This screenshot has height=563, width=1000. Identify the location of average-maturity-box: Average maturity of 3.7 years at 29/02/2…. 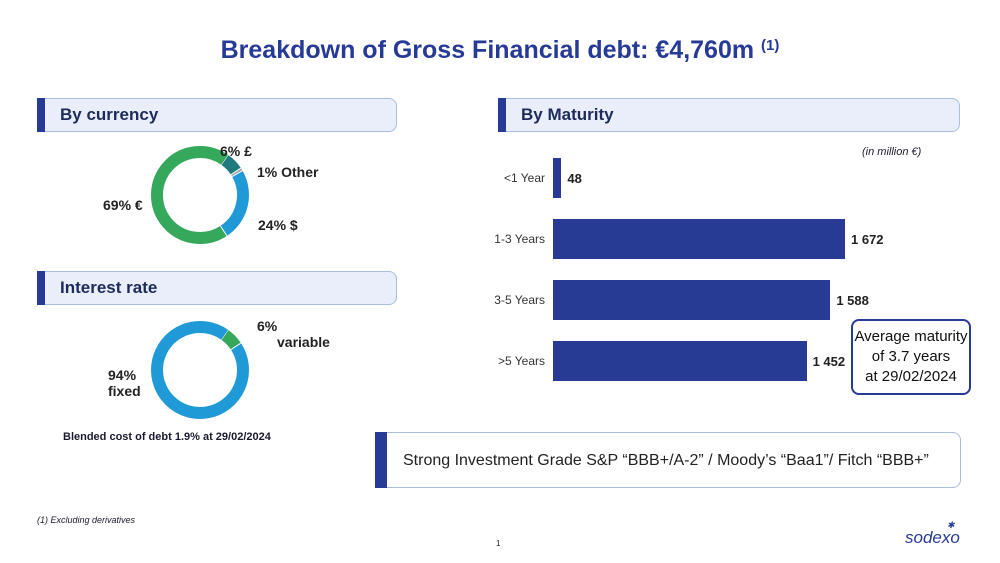
(911, 357).